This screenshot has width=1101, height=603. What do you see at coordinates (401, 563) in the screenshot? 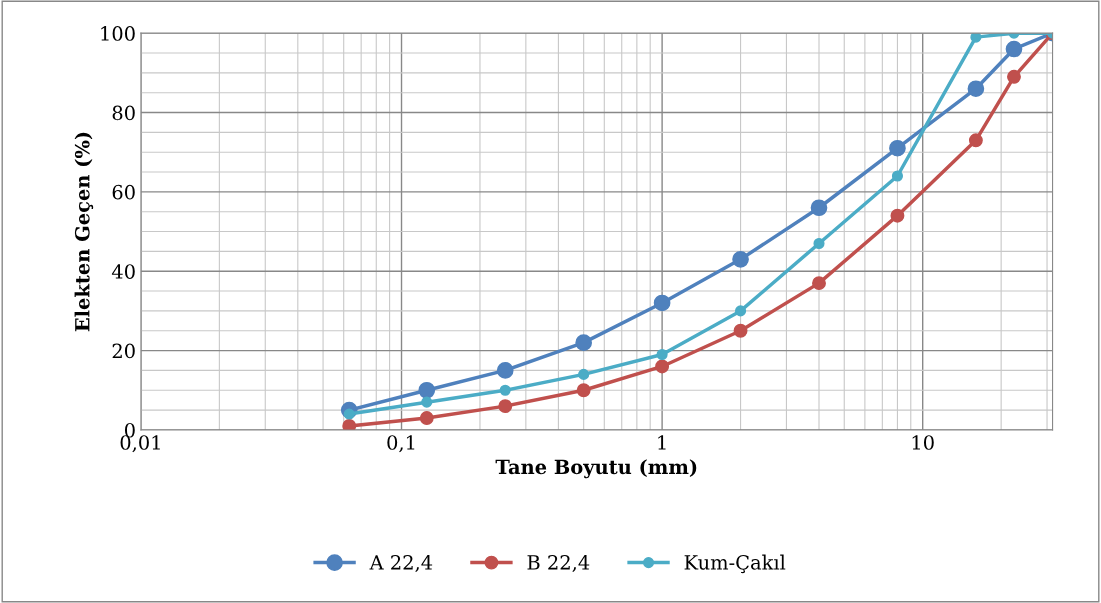
I see `legend-label: A 22,4` at bounding box center [401, 563].